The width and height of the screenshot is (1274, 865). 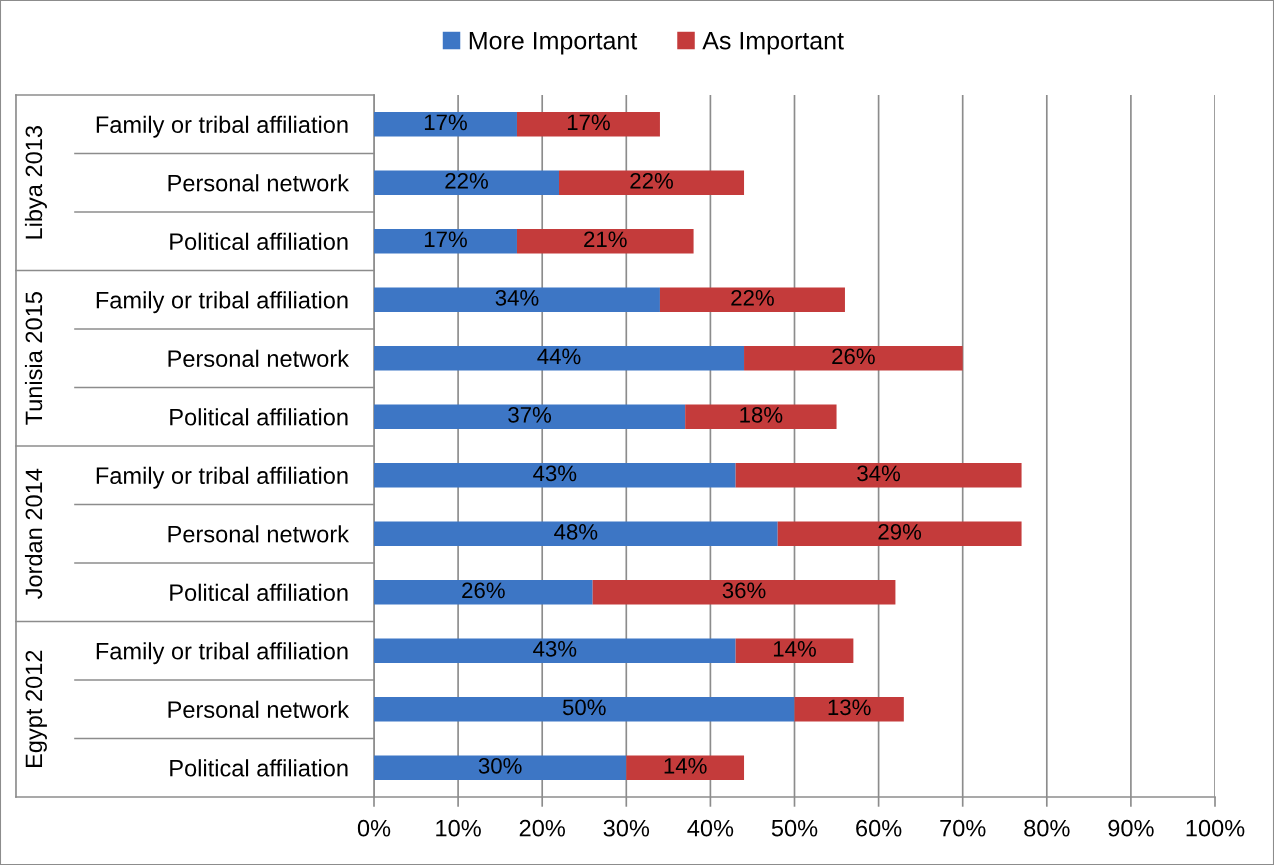 What do you see at coordinates (33, 358) in the screenshot?
I see `text: Tunisia 2015` at bounding box center [33, 358].